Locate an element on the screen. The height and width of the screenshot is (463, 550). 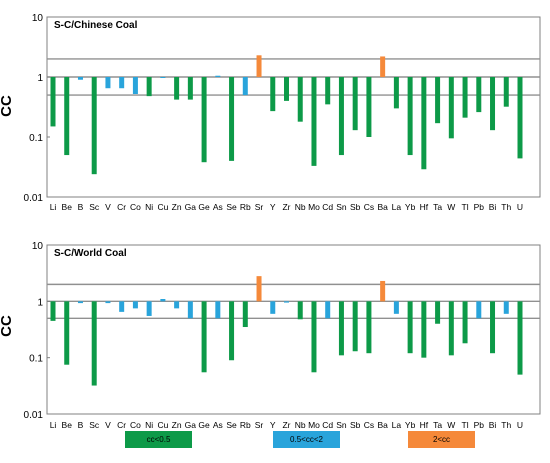
x-tick-label: Sb is located at coordinates (355, 207).